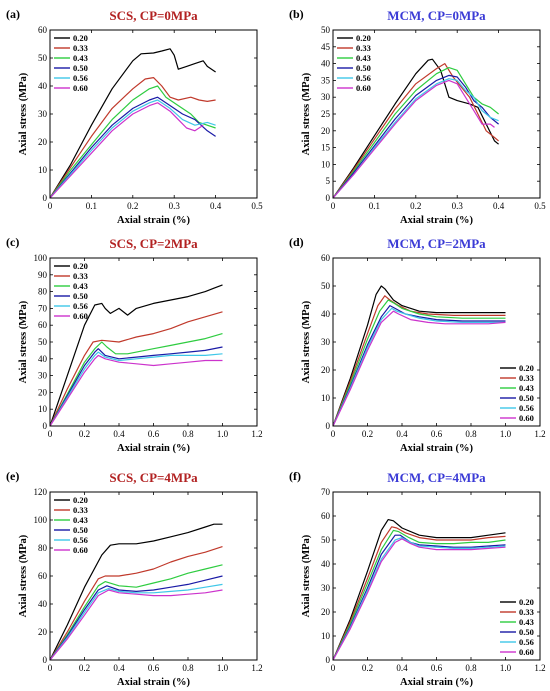  I want to click on y-tick-label: 90, so click(43, 275).